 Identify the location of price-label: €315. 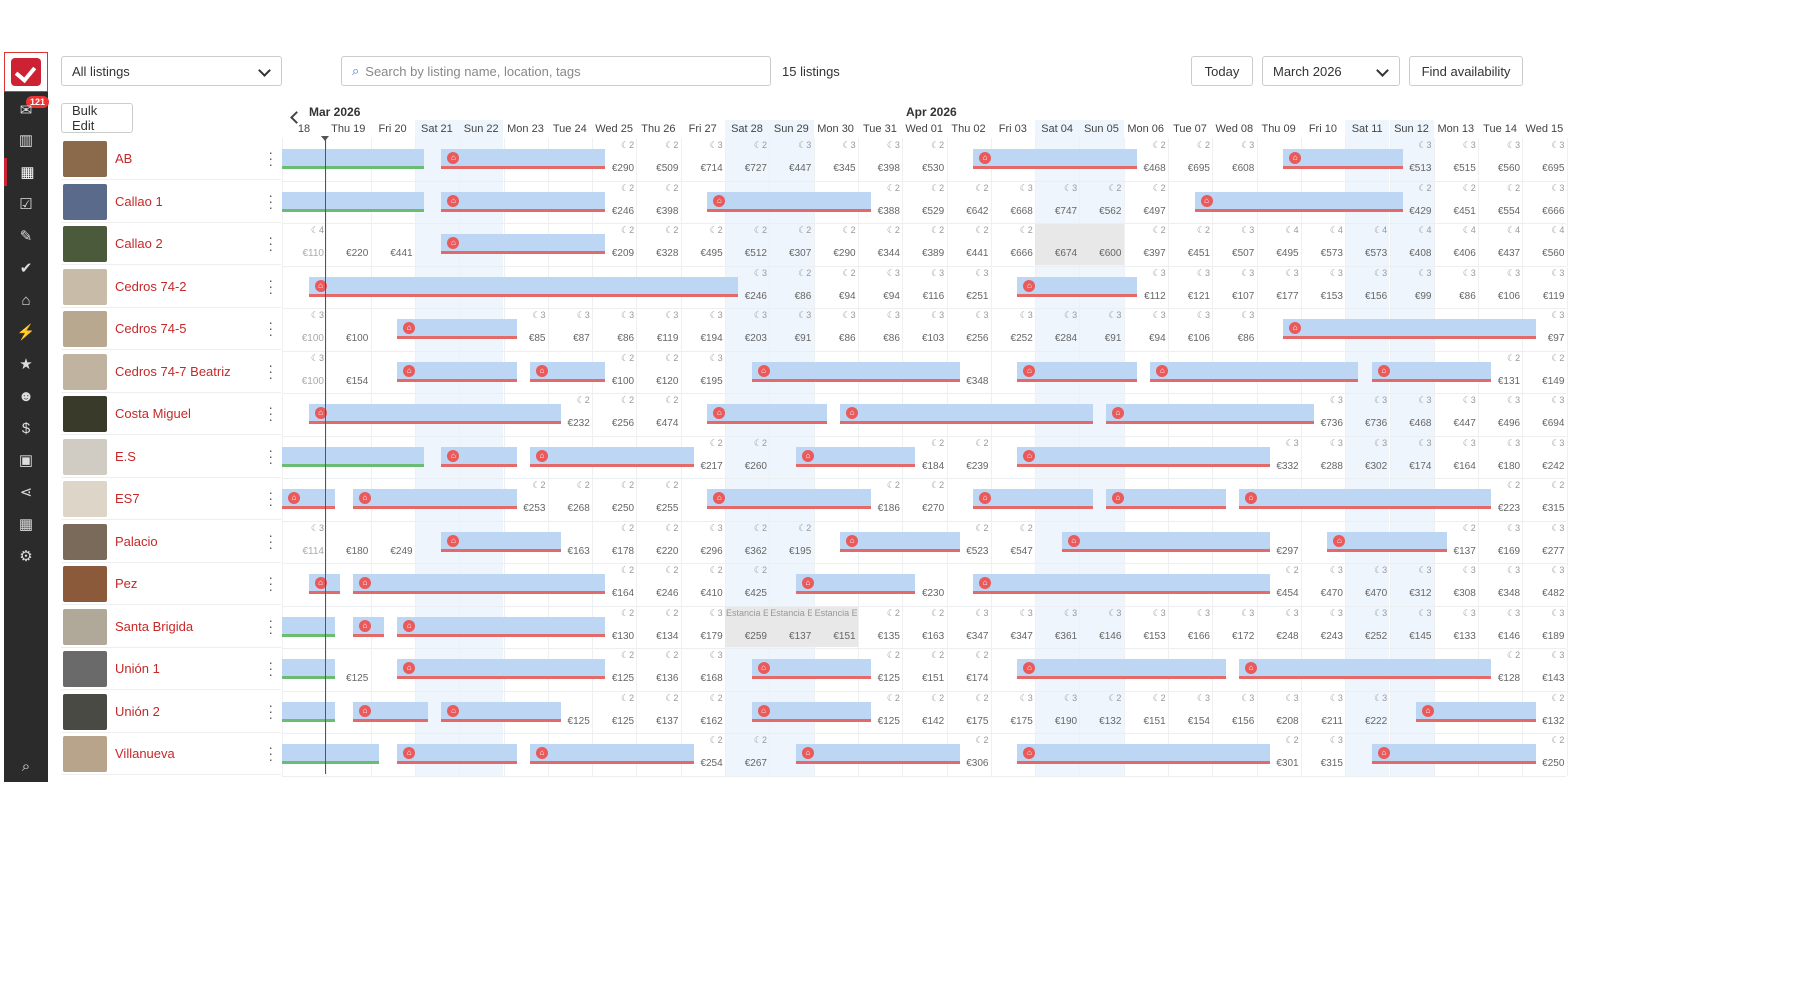
(1331, 763).